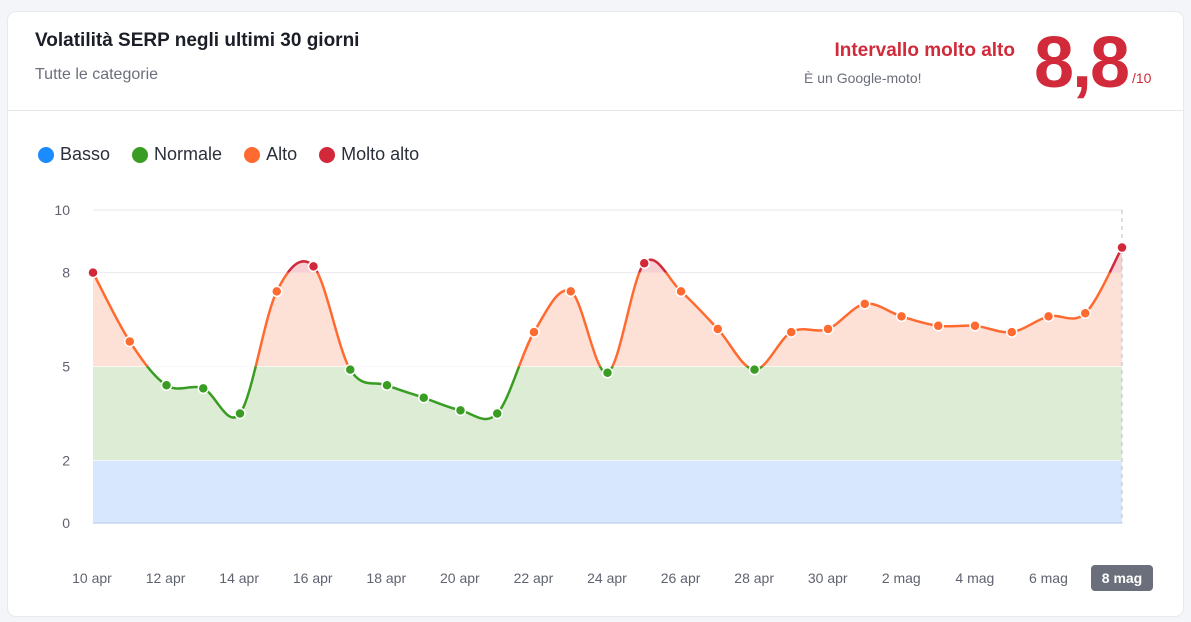 The width and height of the screenshot is (1191, 622). I want to click on y-tick-label: 2, so click(66, 460).